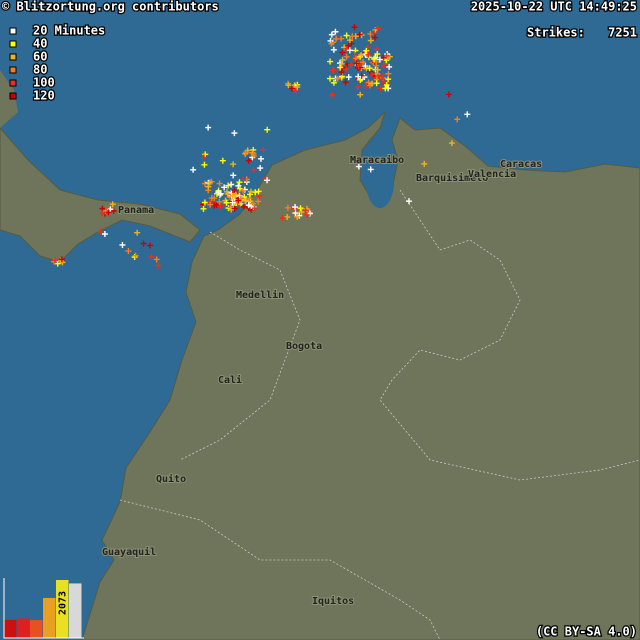 This screenshot has width=640, height=640. I want to click on histogram-label: 2073, so click(62, 603).